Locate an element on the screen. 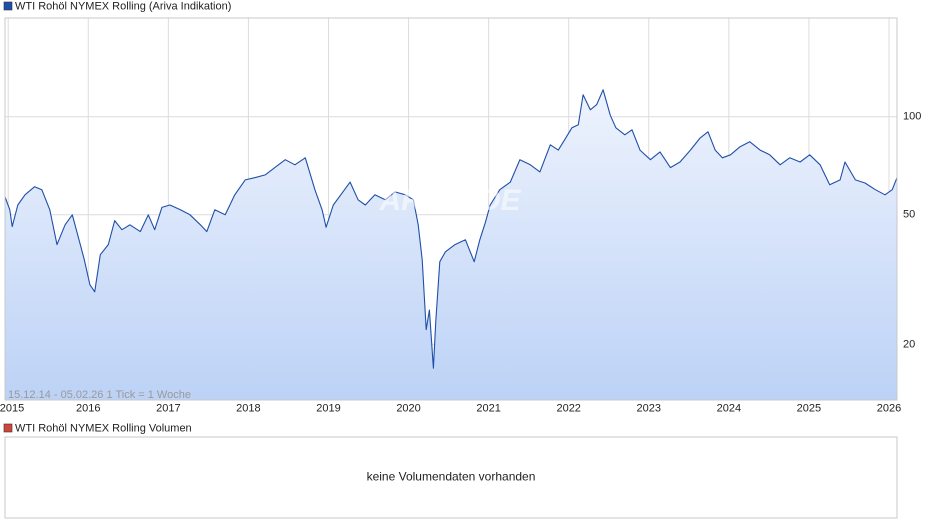 This screenshot has width=940, height=526. x-tick-label: 2018 is located at coordinates (248, 408).